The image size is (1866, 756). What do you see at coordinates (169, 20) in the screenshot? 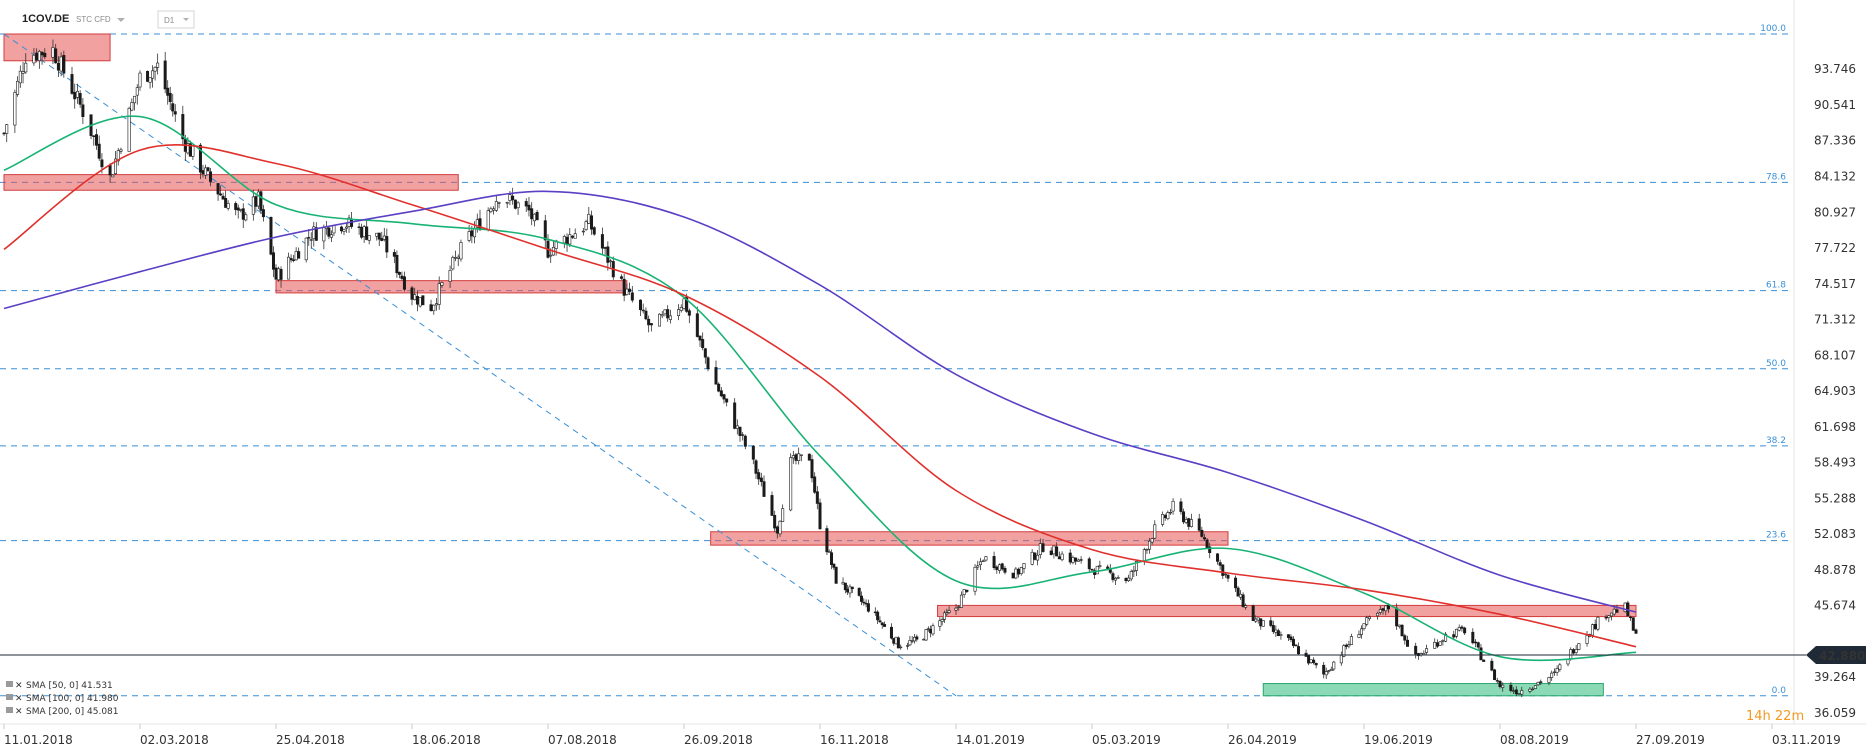
I see `timeframe-label: D1` at bounding box center [169, 20].